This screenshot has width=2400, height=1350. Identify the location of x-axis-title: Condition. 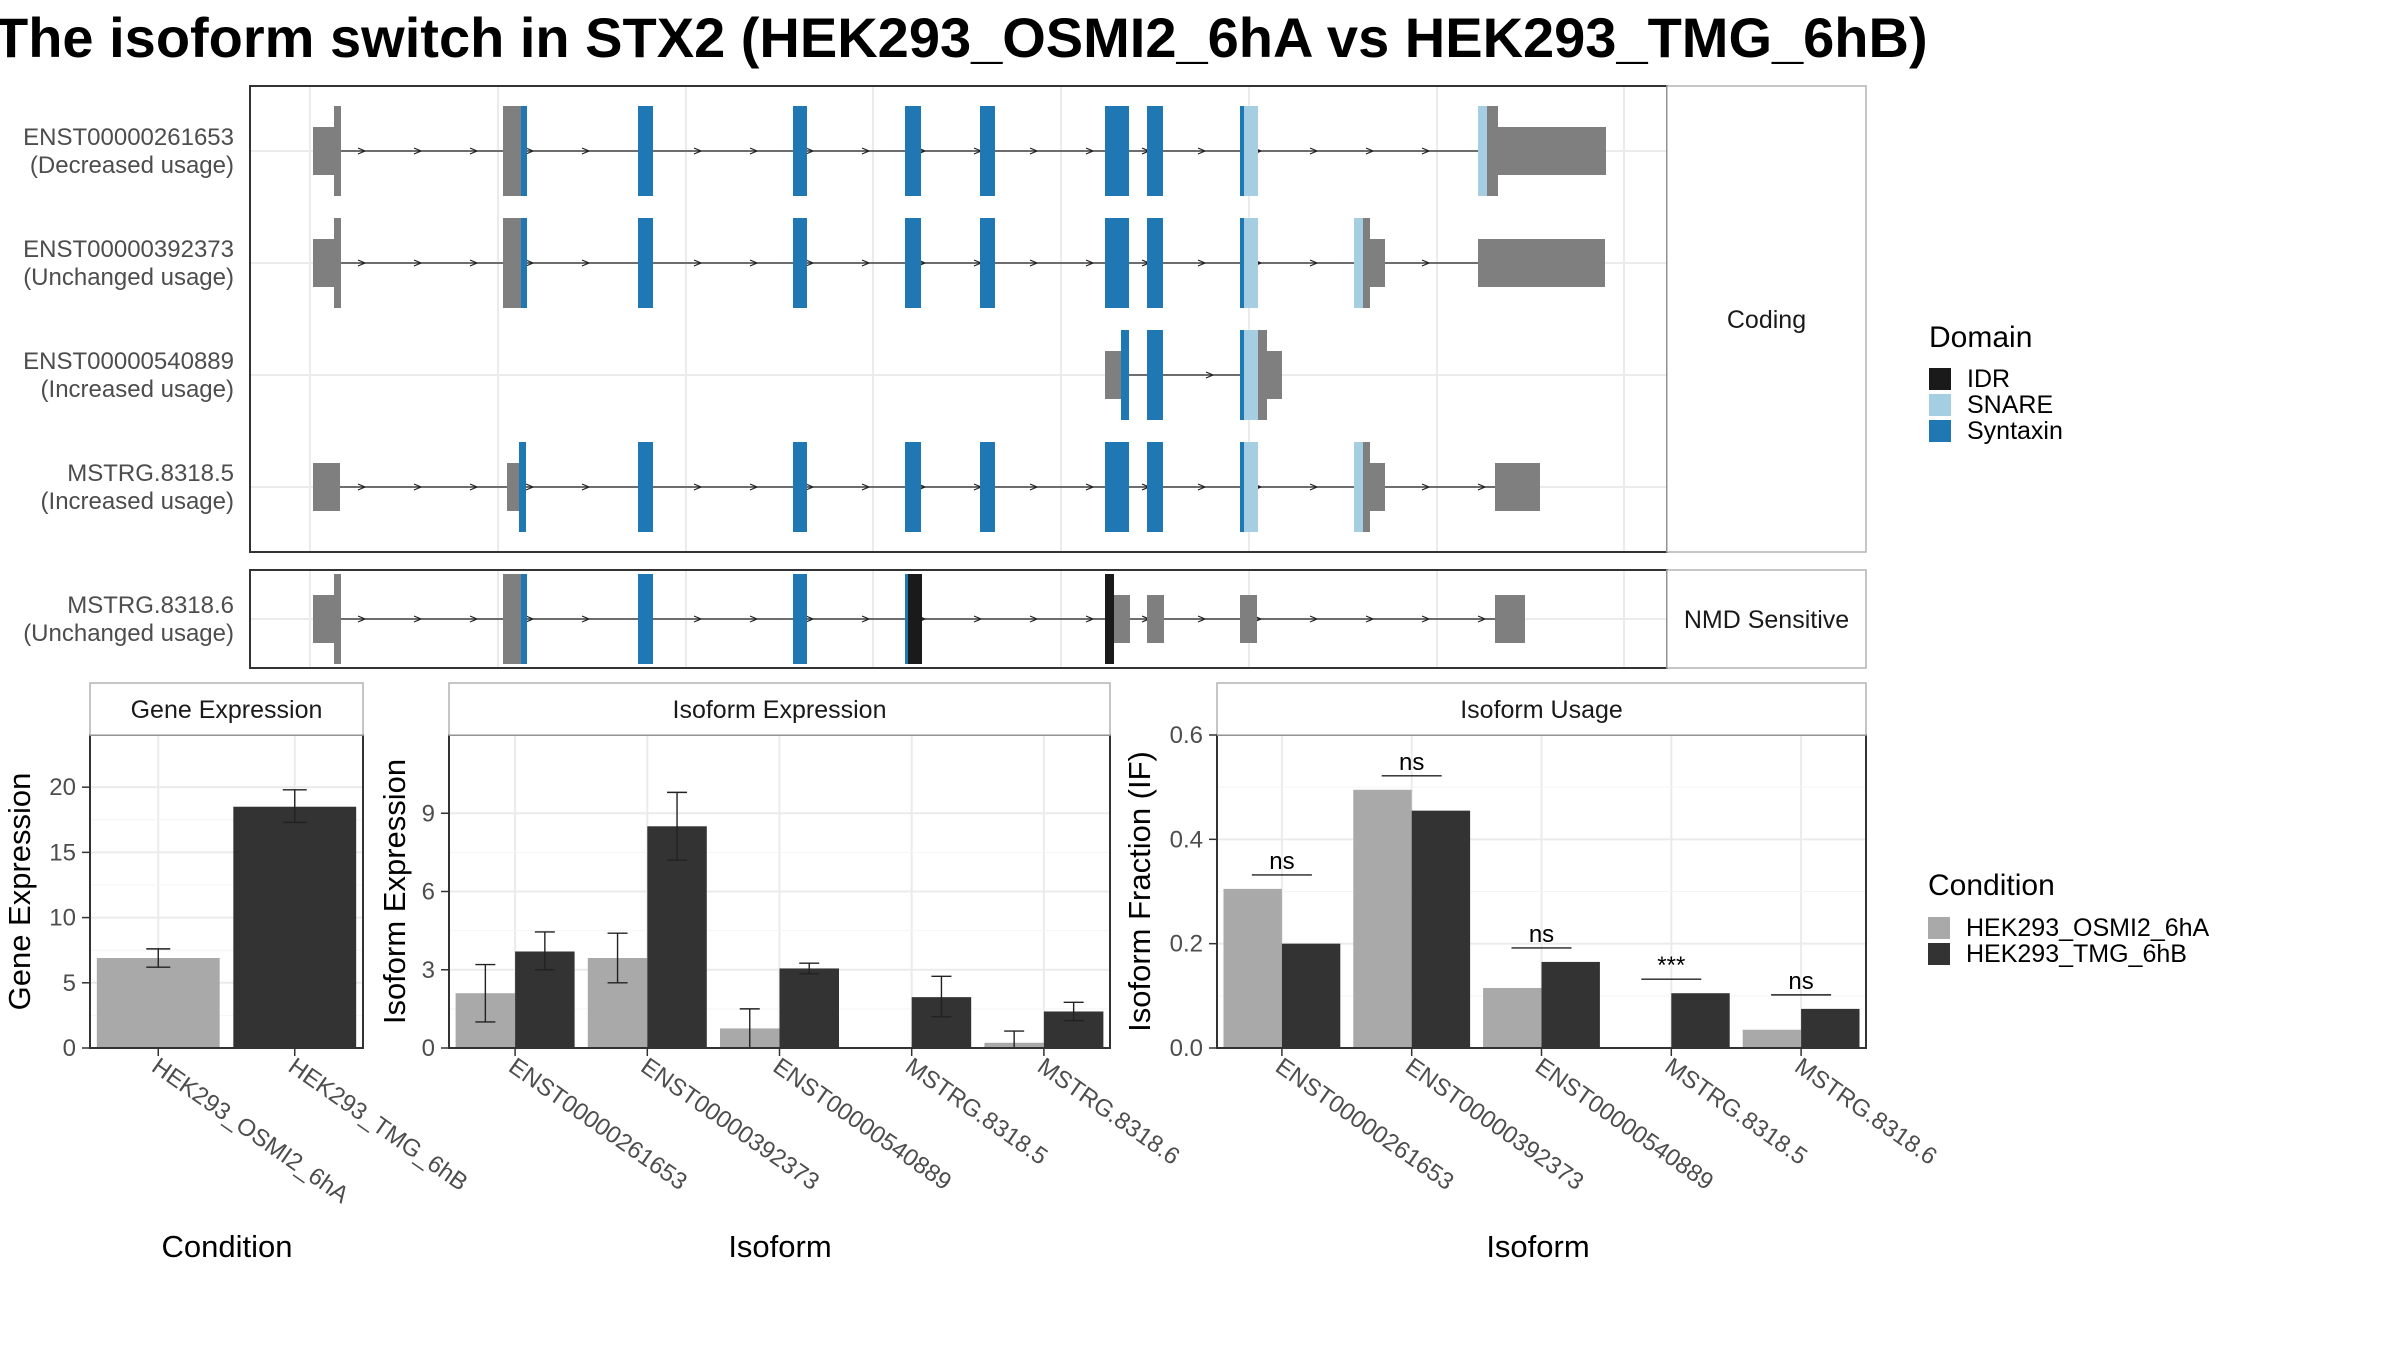
(227, 1246).